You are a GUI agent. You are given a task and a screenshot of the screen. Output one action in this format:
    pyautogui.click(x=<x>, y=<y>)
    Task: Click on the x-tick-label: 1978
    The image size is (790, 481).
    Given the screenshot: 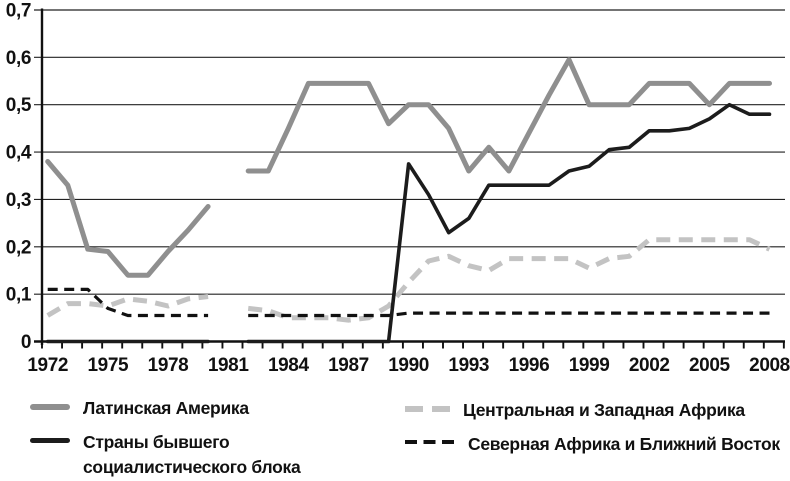 What is the action you would take?
    pyautogui.click(x=168, y=365)
    